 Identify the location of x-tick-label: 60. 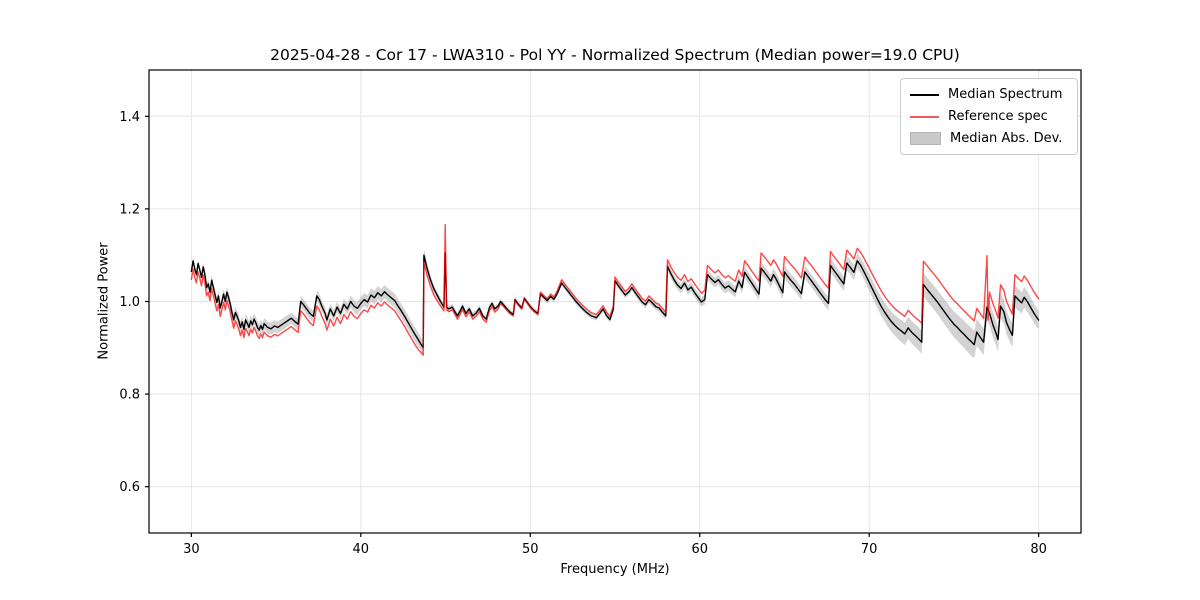
(699, 549).